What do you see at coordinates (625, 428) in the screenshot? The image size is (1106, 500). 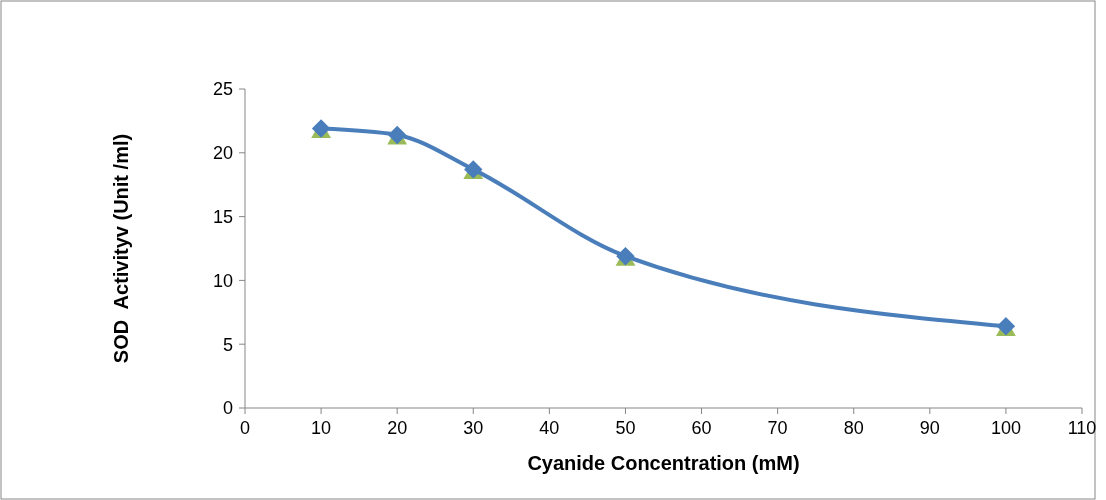 I see `x-tick-label: 50` at bounding box center [625, 428].